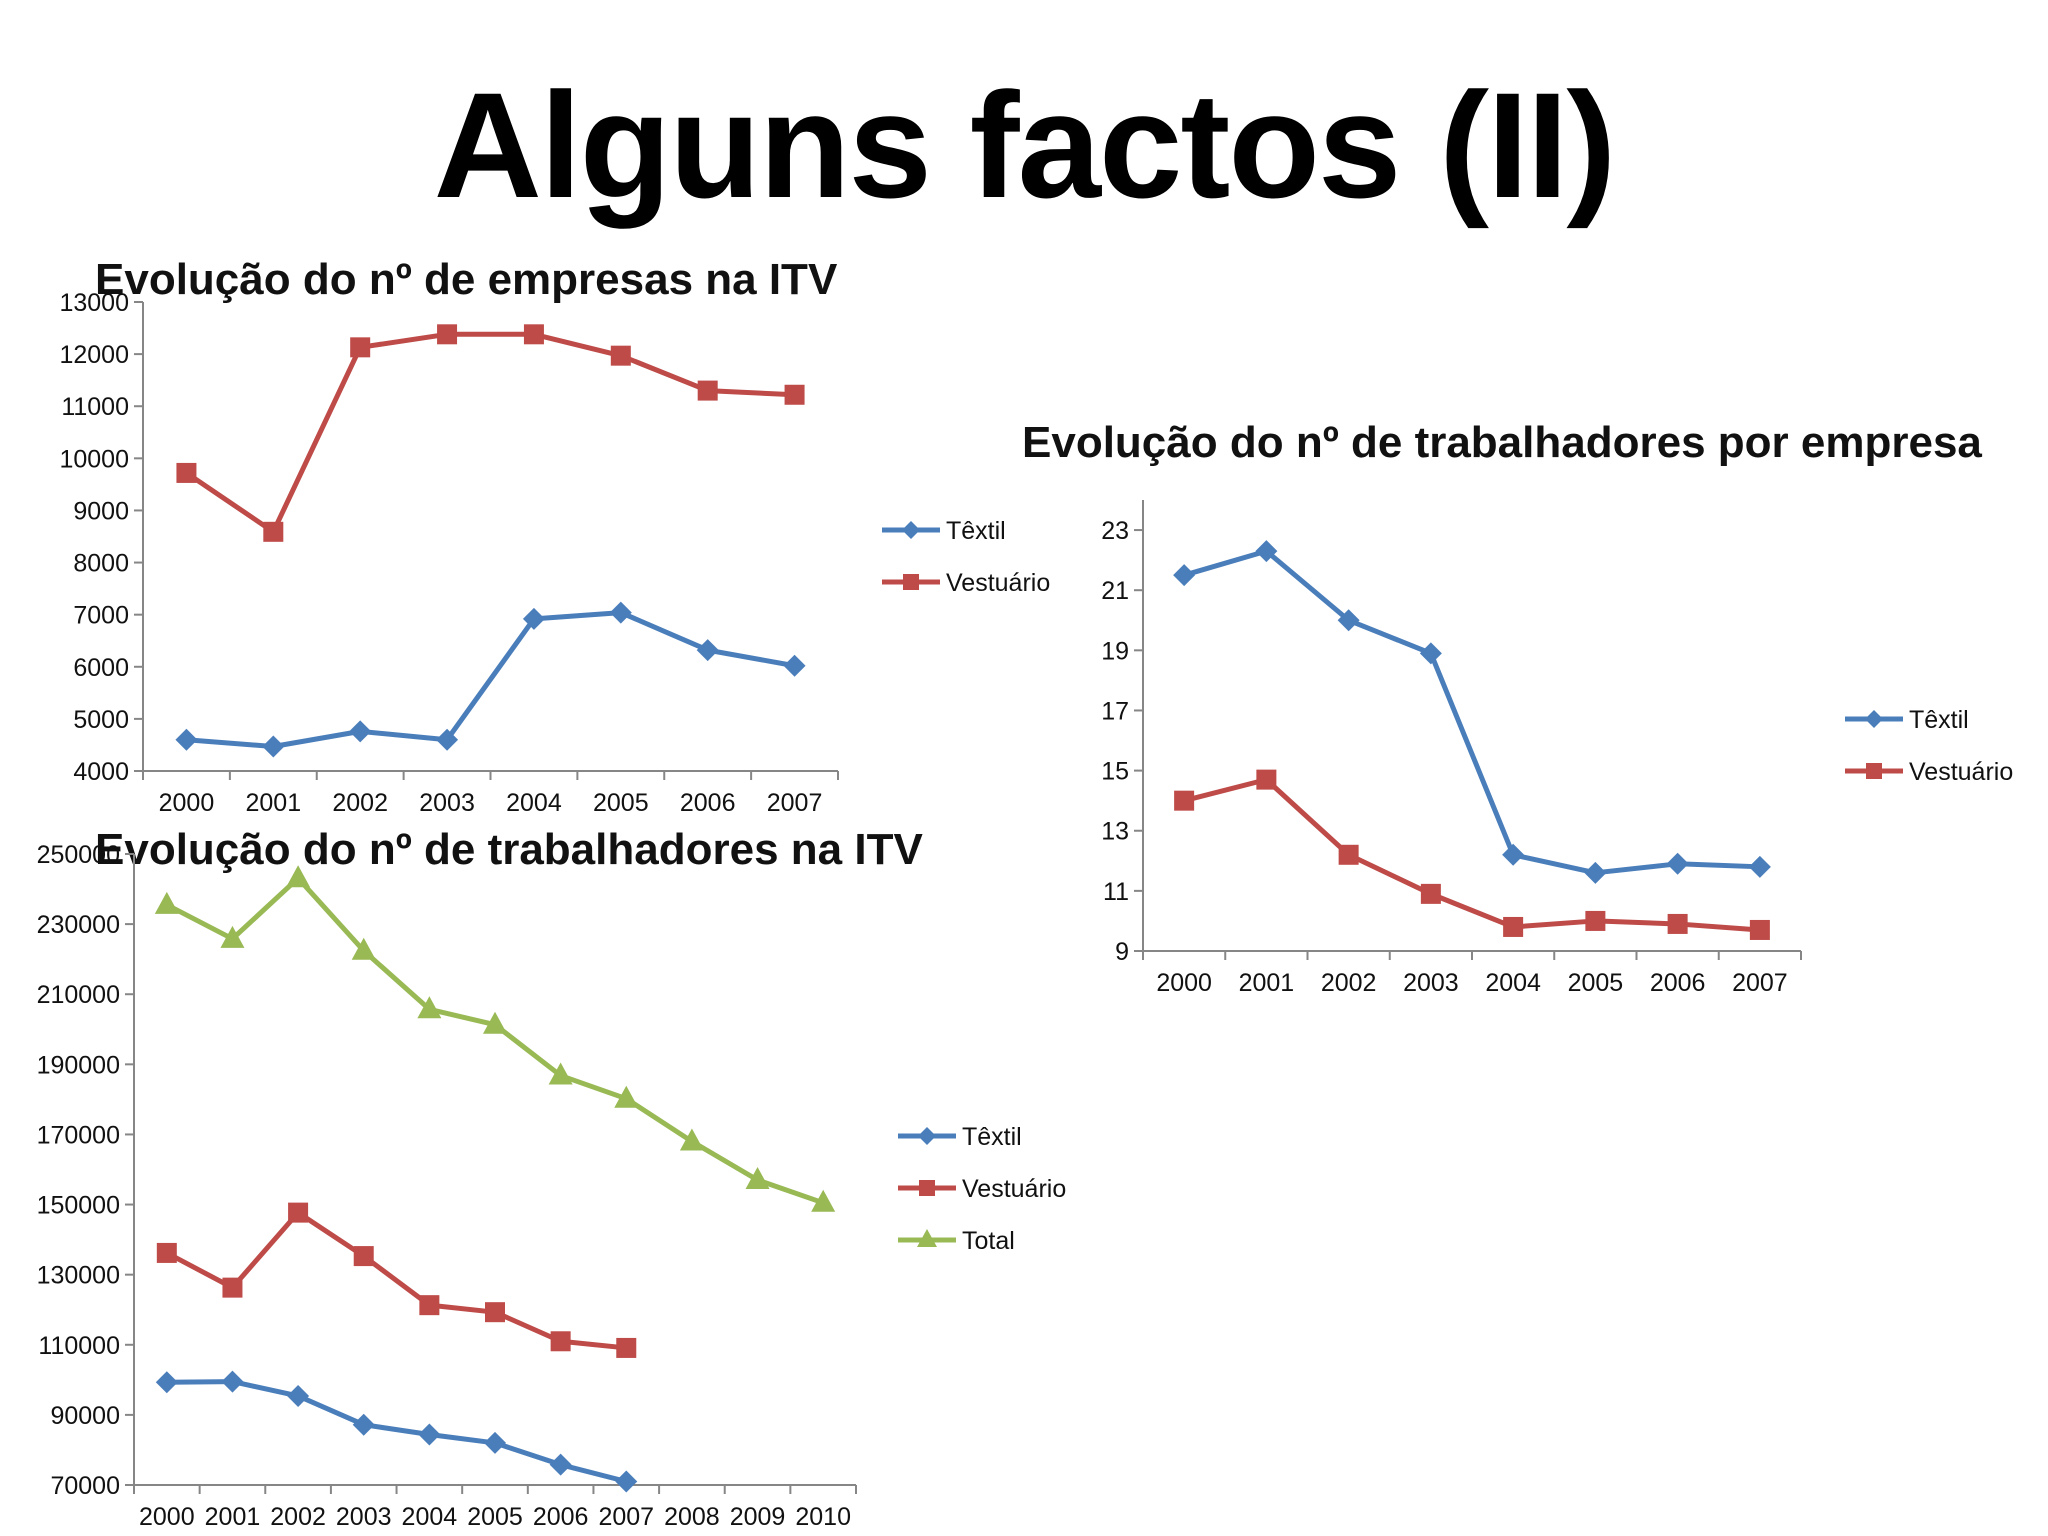  I want to click on x-tick-label: 2009, so click(758, 1517).